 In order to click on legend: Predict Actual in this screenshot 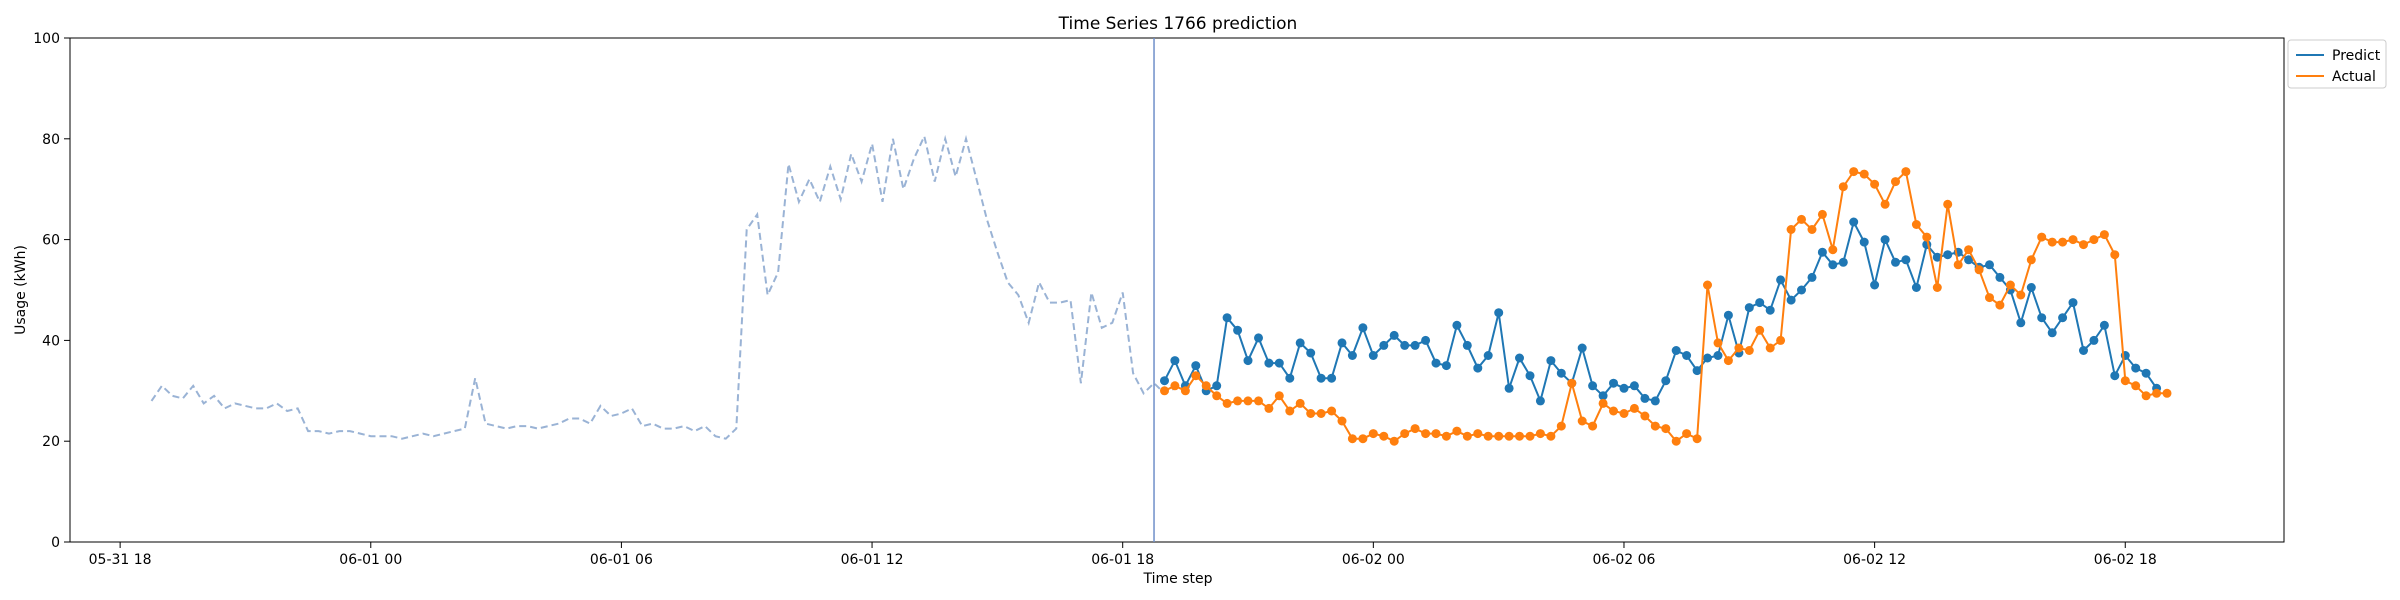, I will do `click(2337, 64)`.